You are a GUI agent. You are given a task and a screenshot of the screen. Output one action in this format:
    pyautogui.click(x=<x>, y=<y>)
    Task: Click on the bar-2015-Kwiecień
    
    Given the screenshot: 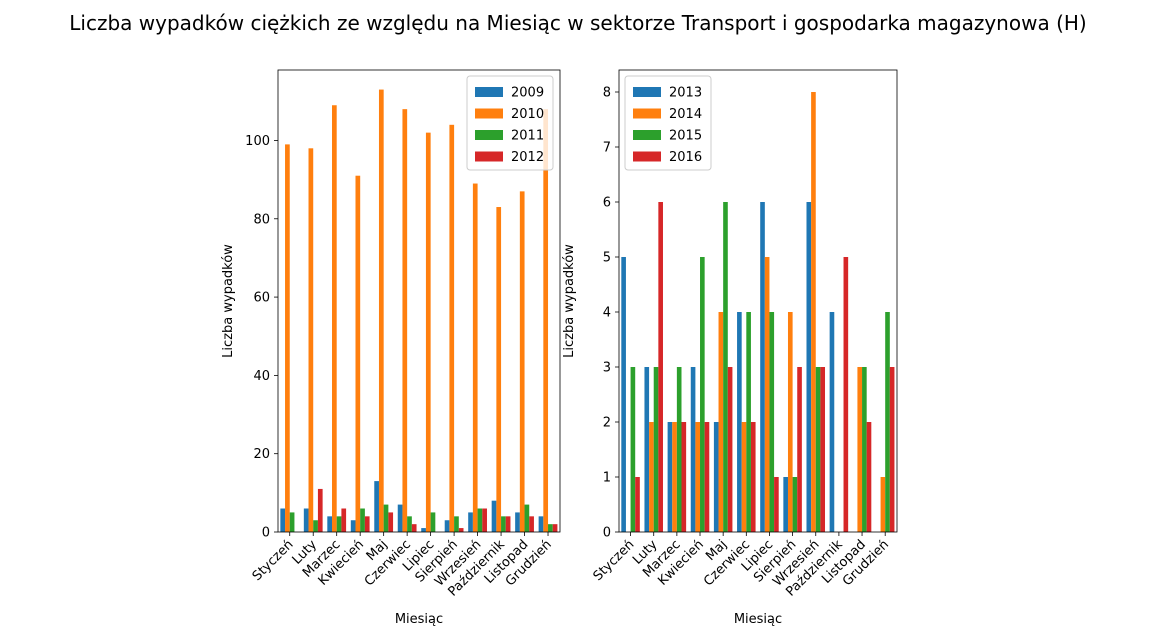 What is the action you would take?
    pyautogui.click(x=702, y=394)
    